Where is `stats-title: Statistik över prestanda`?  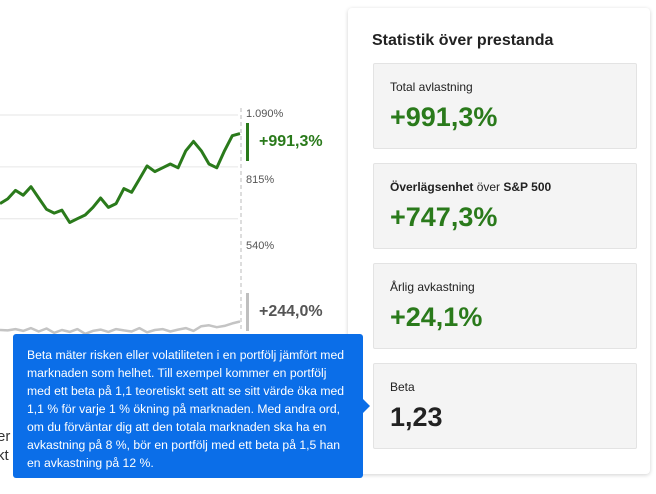
stats-title: Statistik över prestanda is located at coordinates (463, 40).